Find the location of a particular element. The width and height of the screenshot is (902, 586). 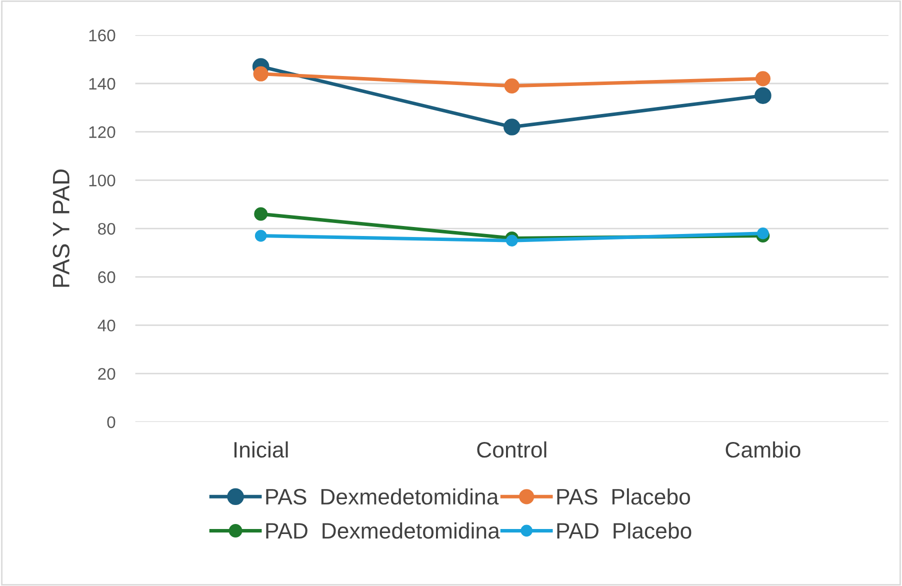

x-tick-label: Cambio is located at coordinates (763, 449).